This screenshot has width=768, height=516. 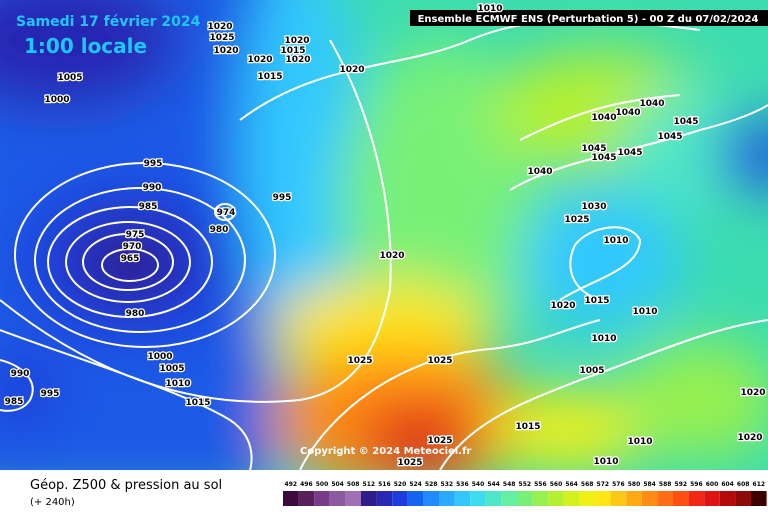 What do you see at coordinates (135, 235) in the screenshot?
I see `isobar-label: 975` at bounding box center [135, 235].